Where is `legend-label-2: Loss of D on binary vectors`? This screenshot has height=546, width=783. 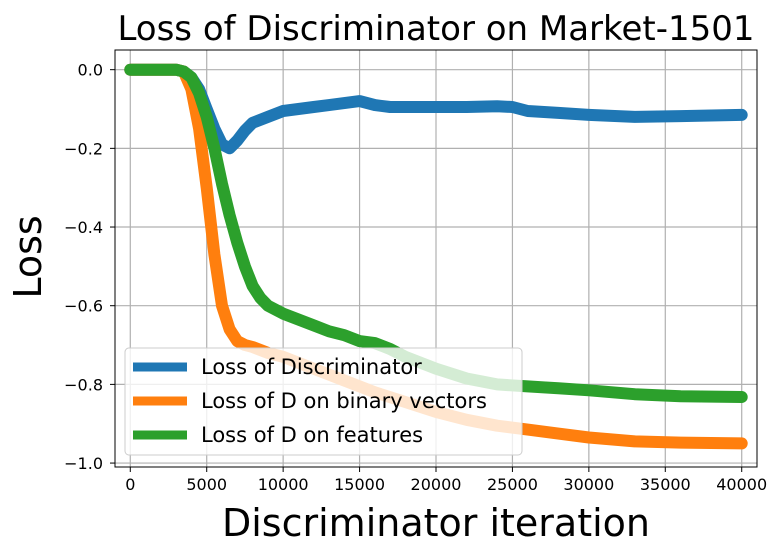 legend-label-2: Loss of D on binary vectors is located at coordinates (344, 401).